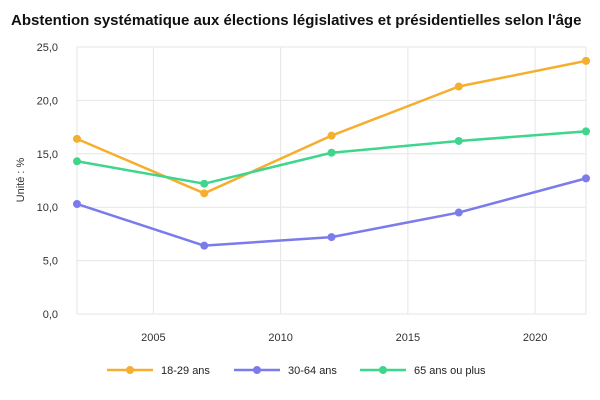  I want to click on x-tick-label: 2010, so click(280, 338).